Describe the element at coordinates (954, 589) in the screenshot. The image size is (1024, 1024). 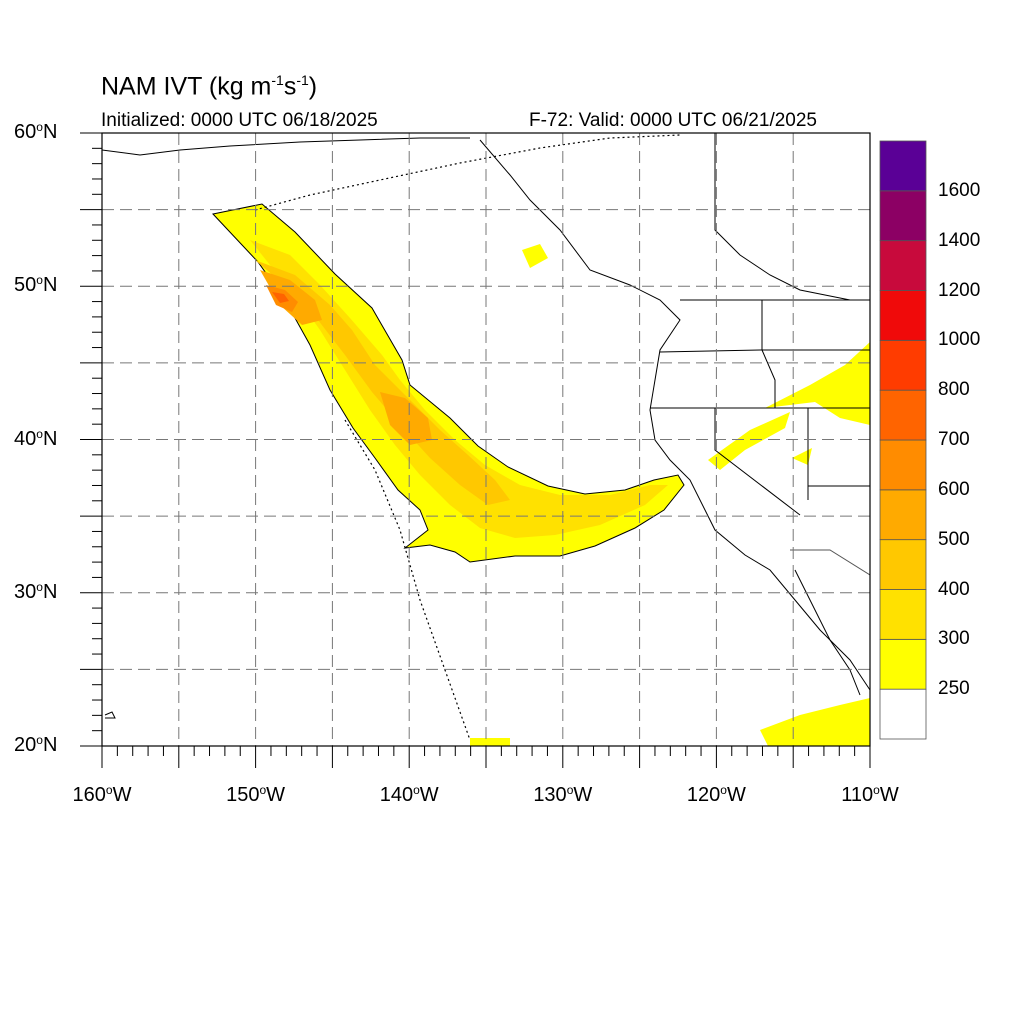
I see `colorbar-label: 400` at that location.